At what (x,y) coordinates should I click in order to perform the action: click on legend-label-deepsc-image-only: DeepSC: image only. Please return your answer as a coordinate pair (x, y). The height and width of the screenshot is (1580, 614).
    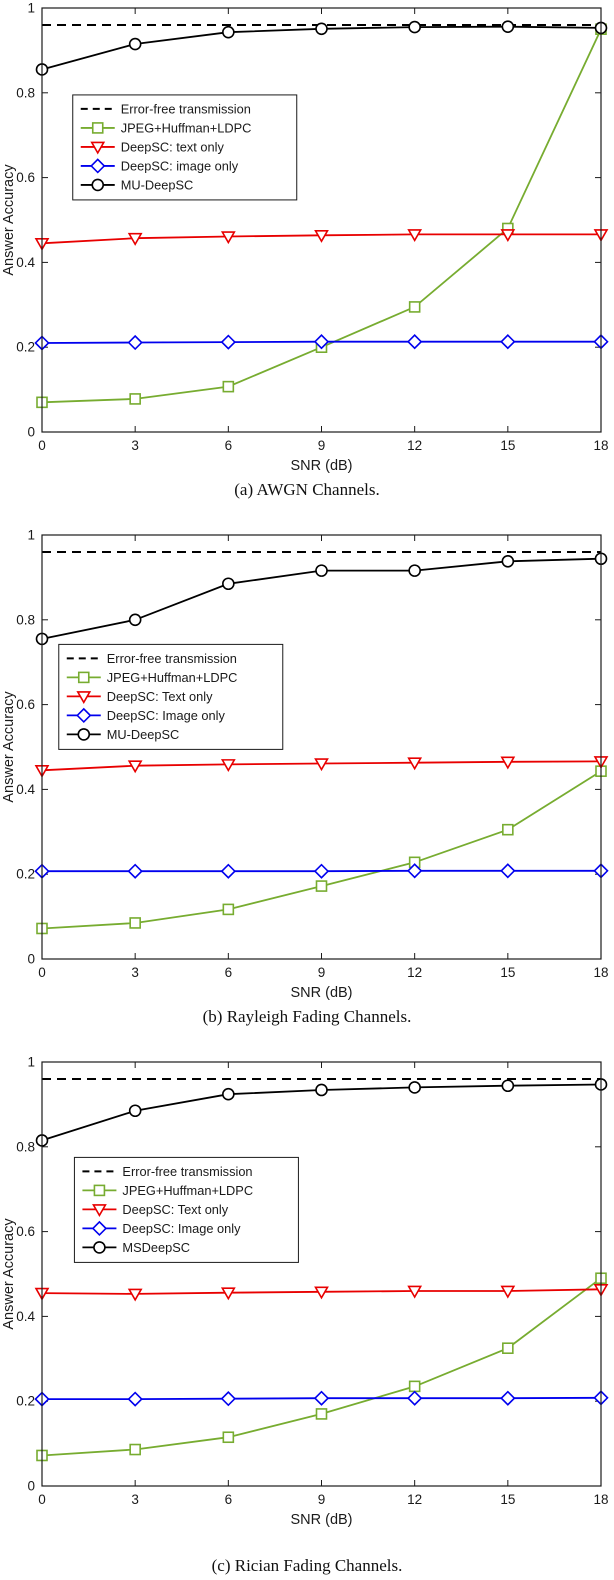
    Looking at the image, I should click on (180, 165).